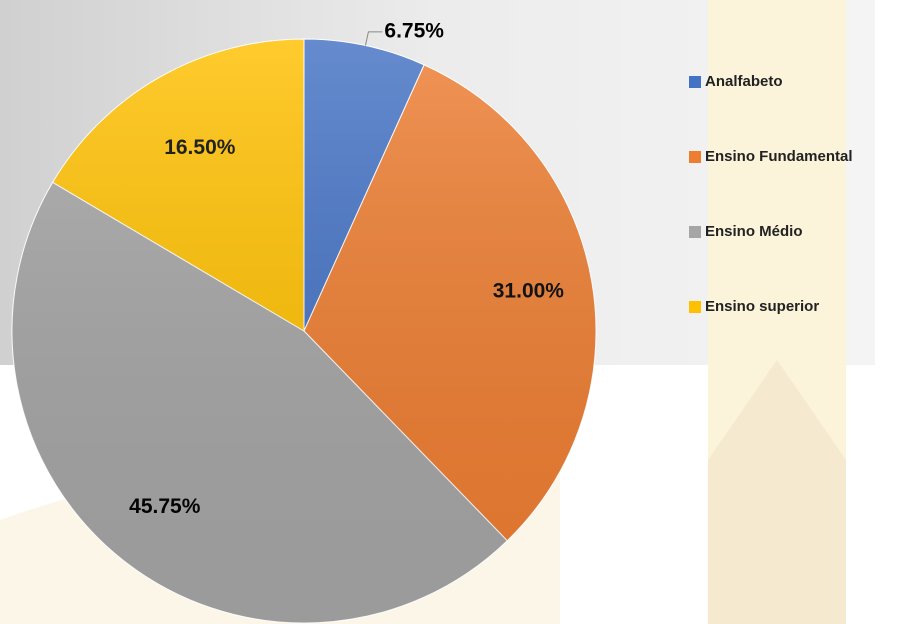 This screenshot has height=624, width=913. I want to click on data-label: 16.50%, so click(200, 147).